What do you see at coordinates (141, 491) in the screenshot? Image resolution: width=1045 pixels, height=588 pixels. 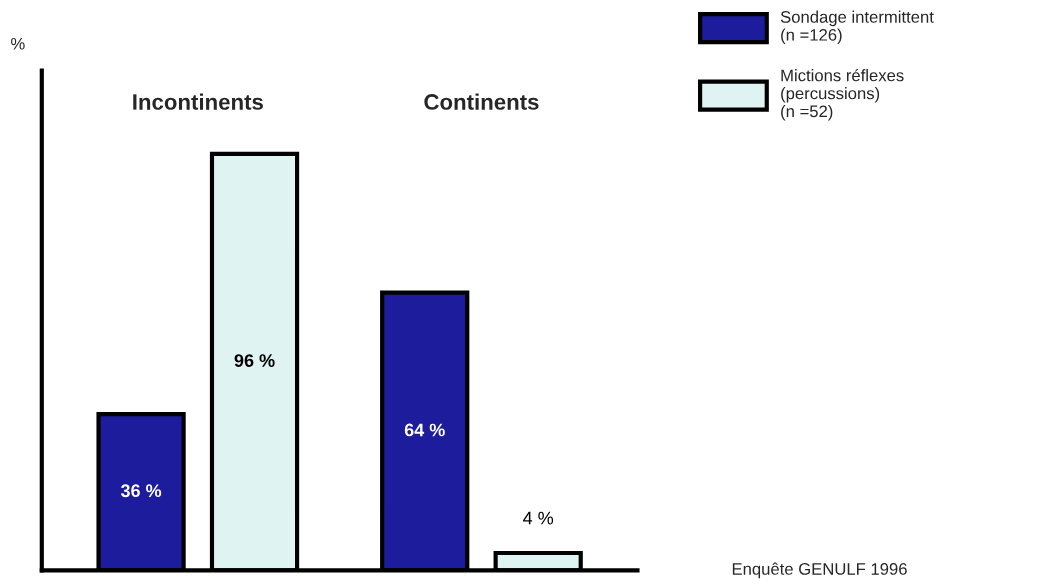 I see `data-label: 36 %` at bounding box center [141, 491].